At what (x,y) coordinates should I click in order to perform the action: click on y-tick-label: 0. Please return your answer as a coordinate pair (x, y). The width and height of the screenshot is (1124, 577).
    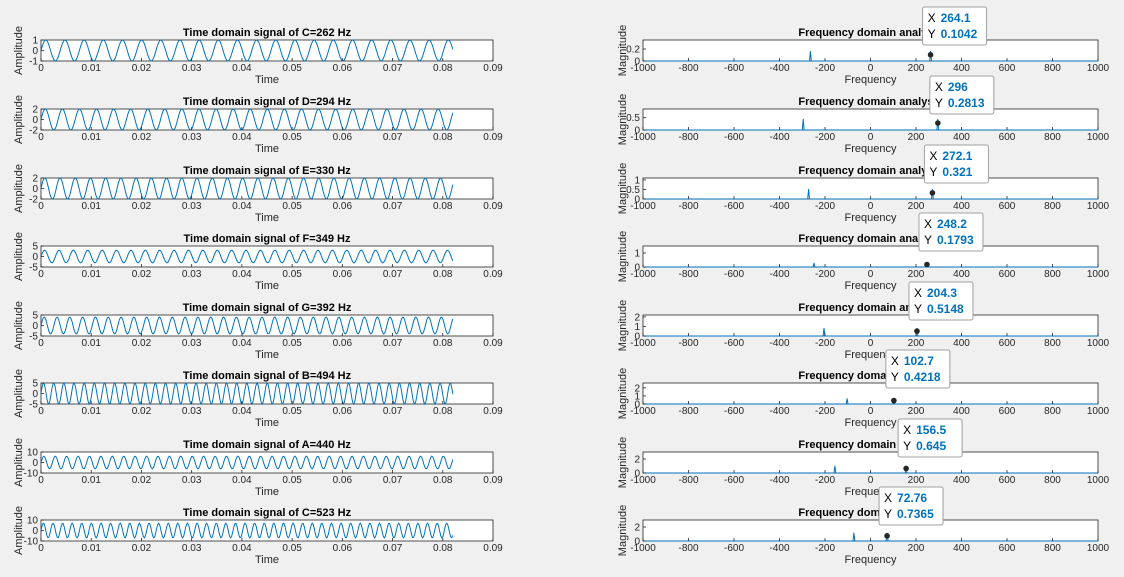
    Looking at the image, I should click on (637, 200).